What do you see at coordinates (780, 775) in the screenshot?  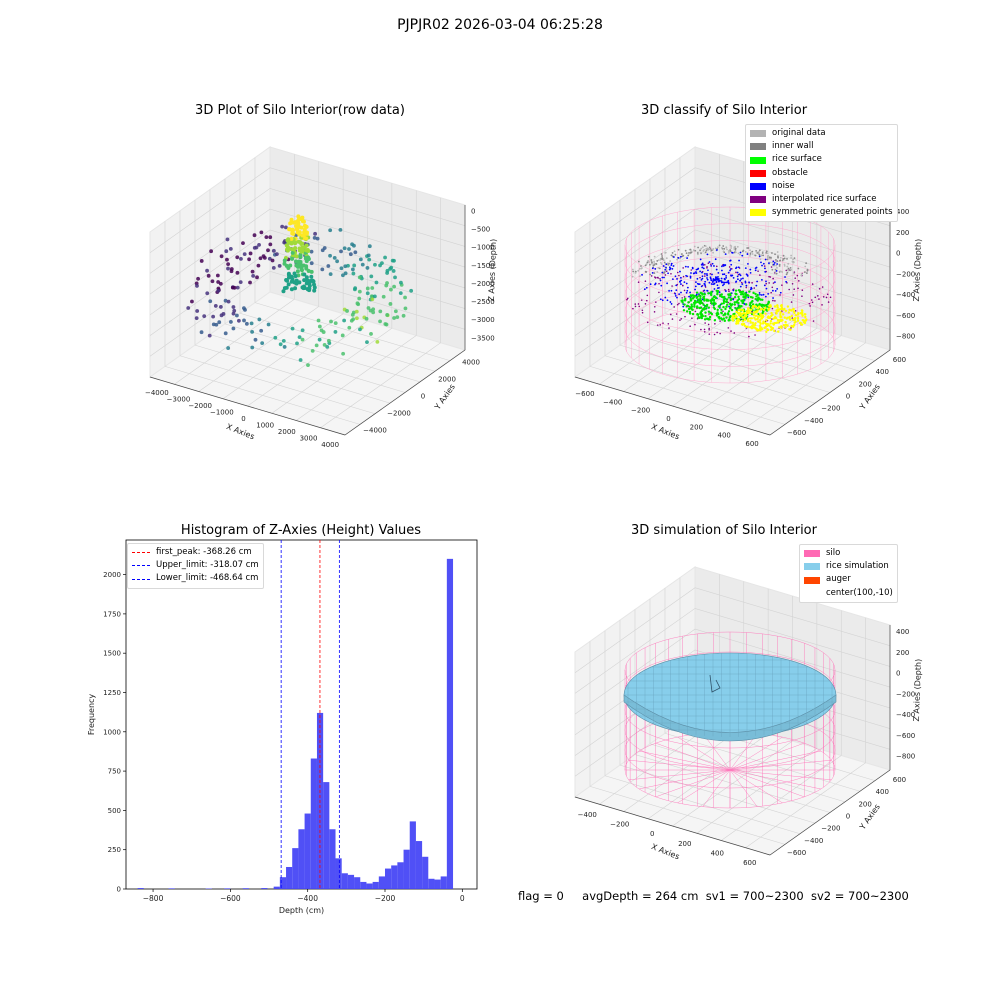 I see `silo-spoke` at bounding box center [780, 775].